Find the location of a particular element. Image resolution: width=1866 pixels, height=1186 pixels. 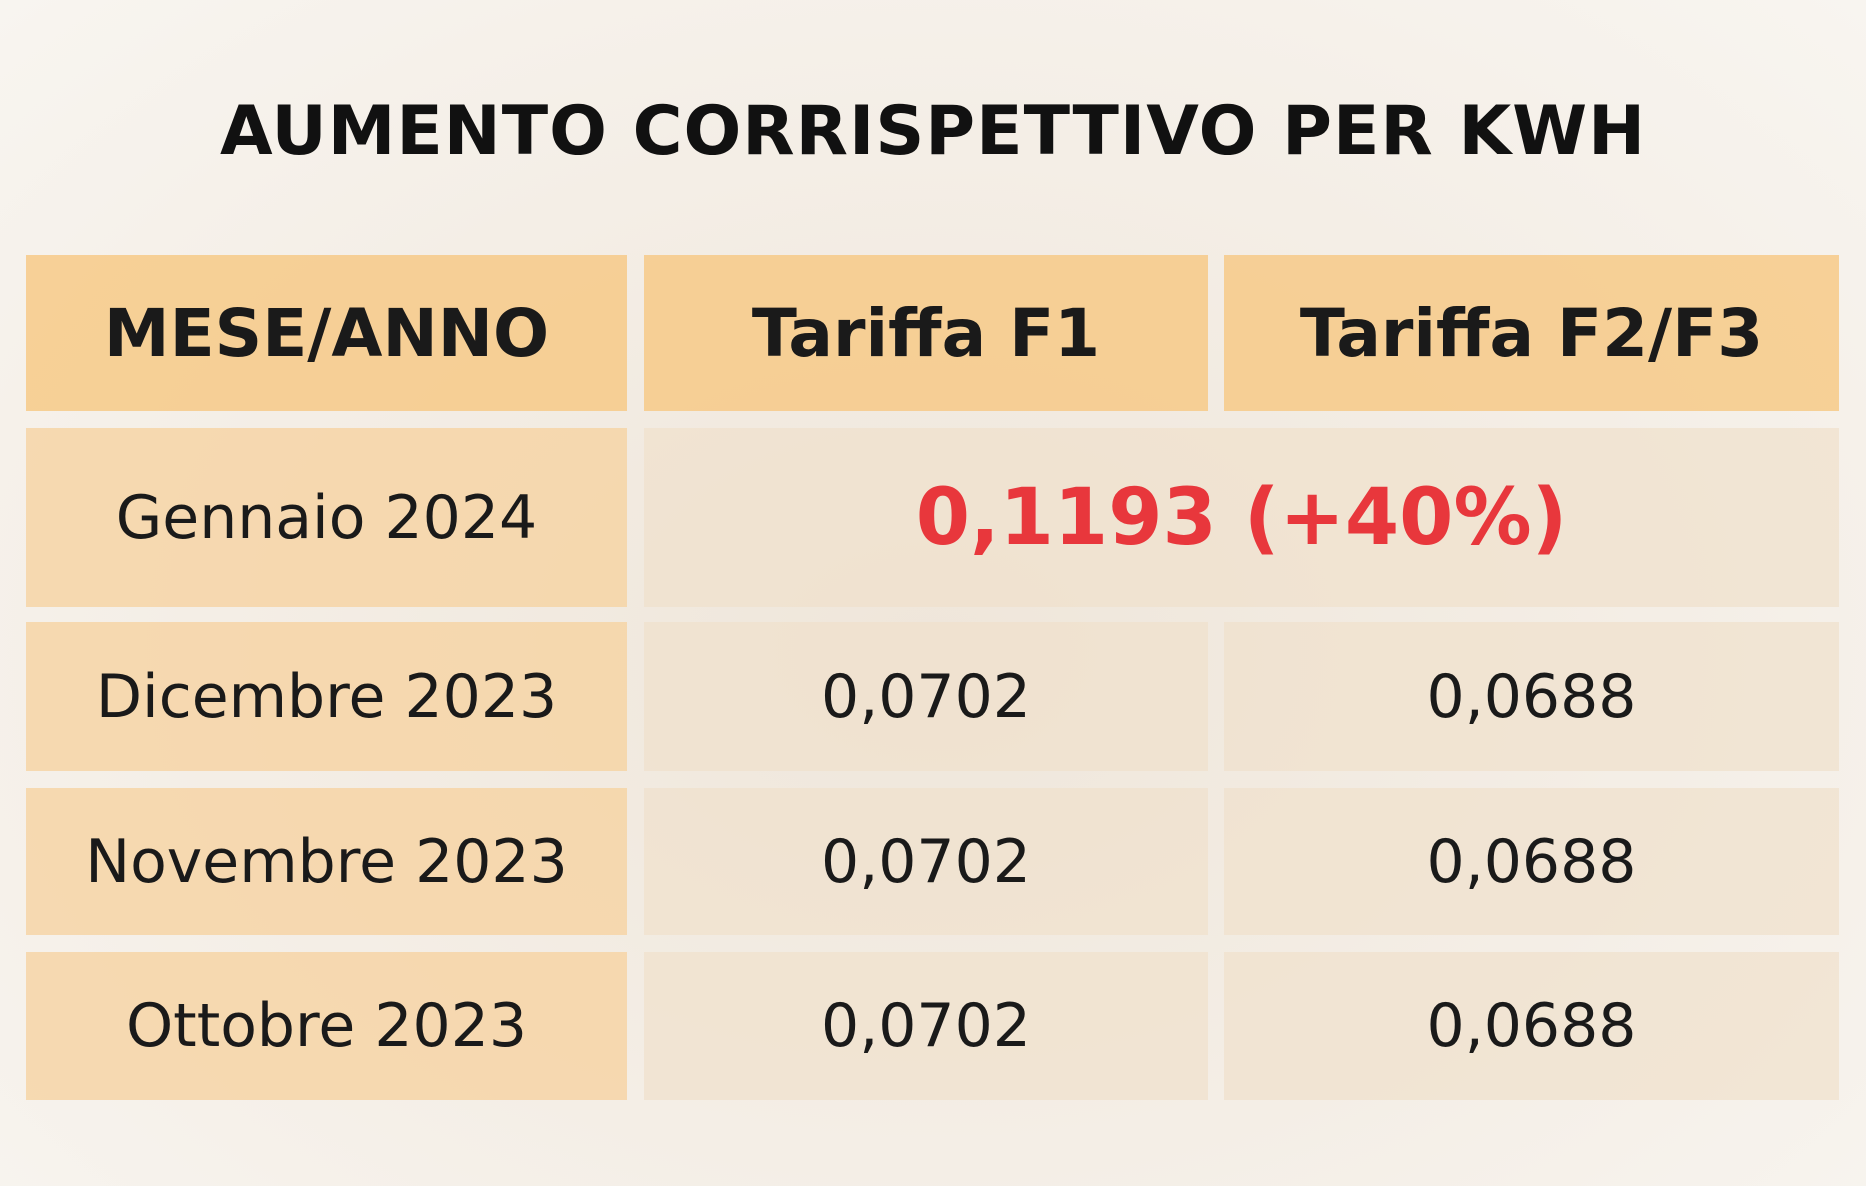

title: AUMENTO CORRISPETTIVO PER KWH is located at coordinates (933, 131).